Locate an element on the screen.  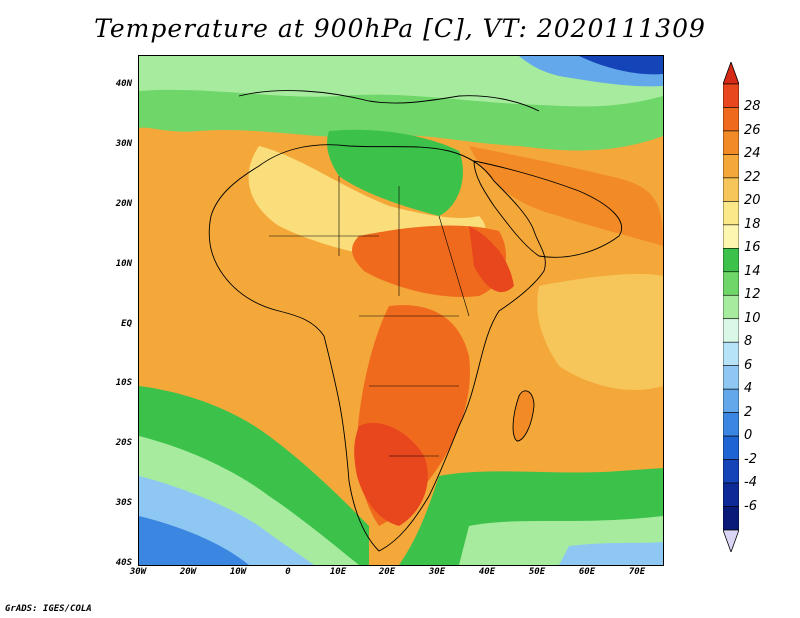
colorbar-label: 20 is located at coordinates (752, 201).